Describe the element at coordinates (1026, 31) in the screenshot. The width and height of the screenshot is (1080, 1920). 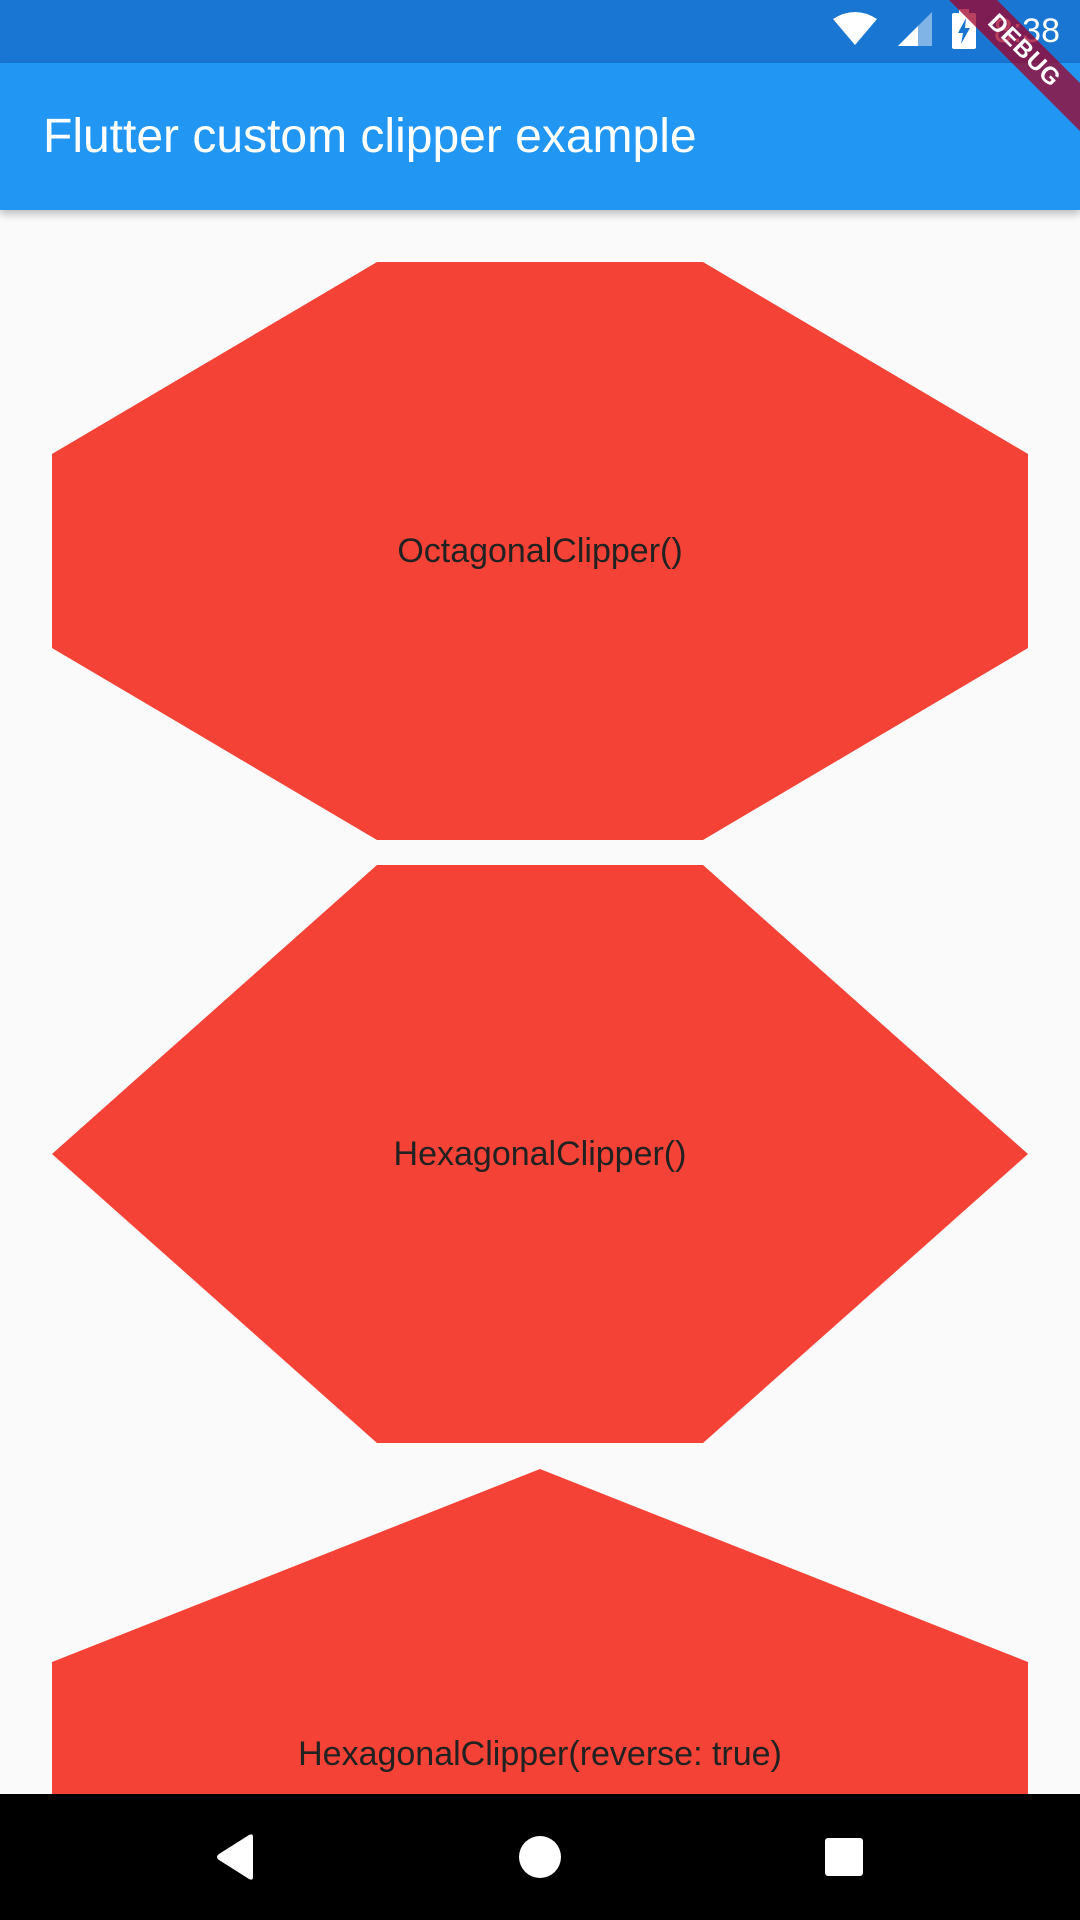
I see `status-time: 8:38` at that location.